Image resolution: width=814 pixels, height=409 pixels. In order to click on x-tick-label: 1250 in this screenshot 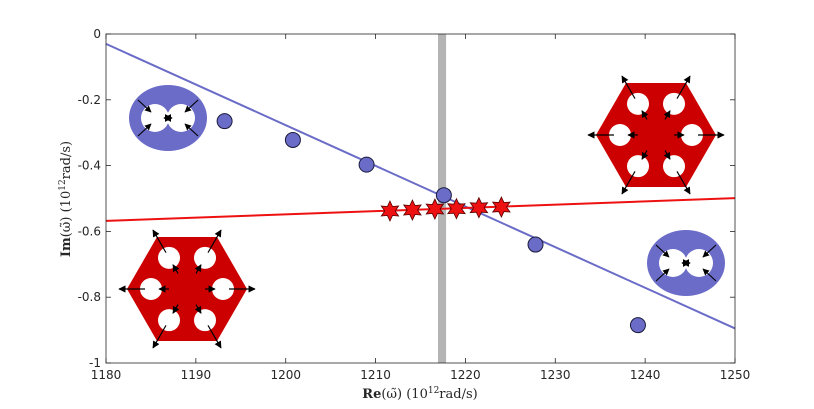, I will do `click(735, 375)`.